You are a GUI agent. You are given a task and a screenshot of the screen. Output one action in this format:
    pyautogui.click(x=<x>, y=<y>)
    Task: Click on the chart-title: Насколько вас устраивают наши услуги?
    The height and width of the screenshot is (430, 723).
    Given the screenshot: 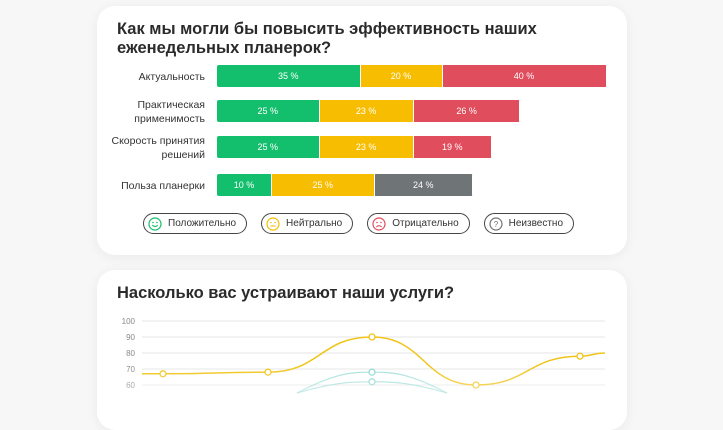 What is the action you would take?
    pyautogui.click(x=286, y=293)
    